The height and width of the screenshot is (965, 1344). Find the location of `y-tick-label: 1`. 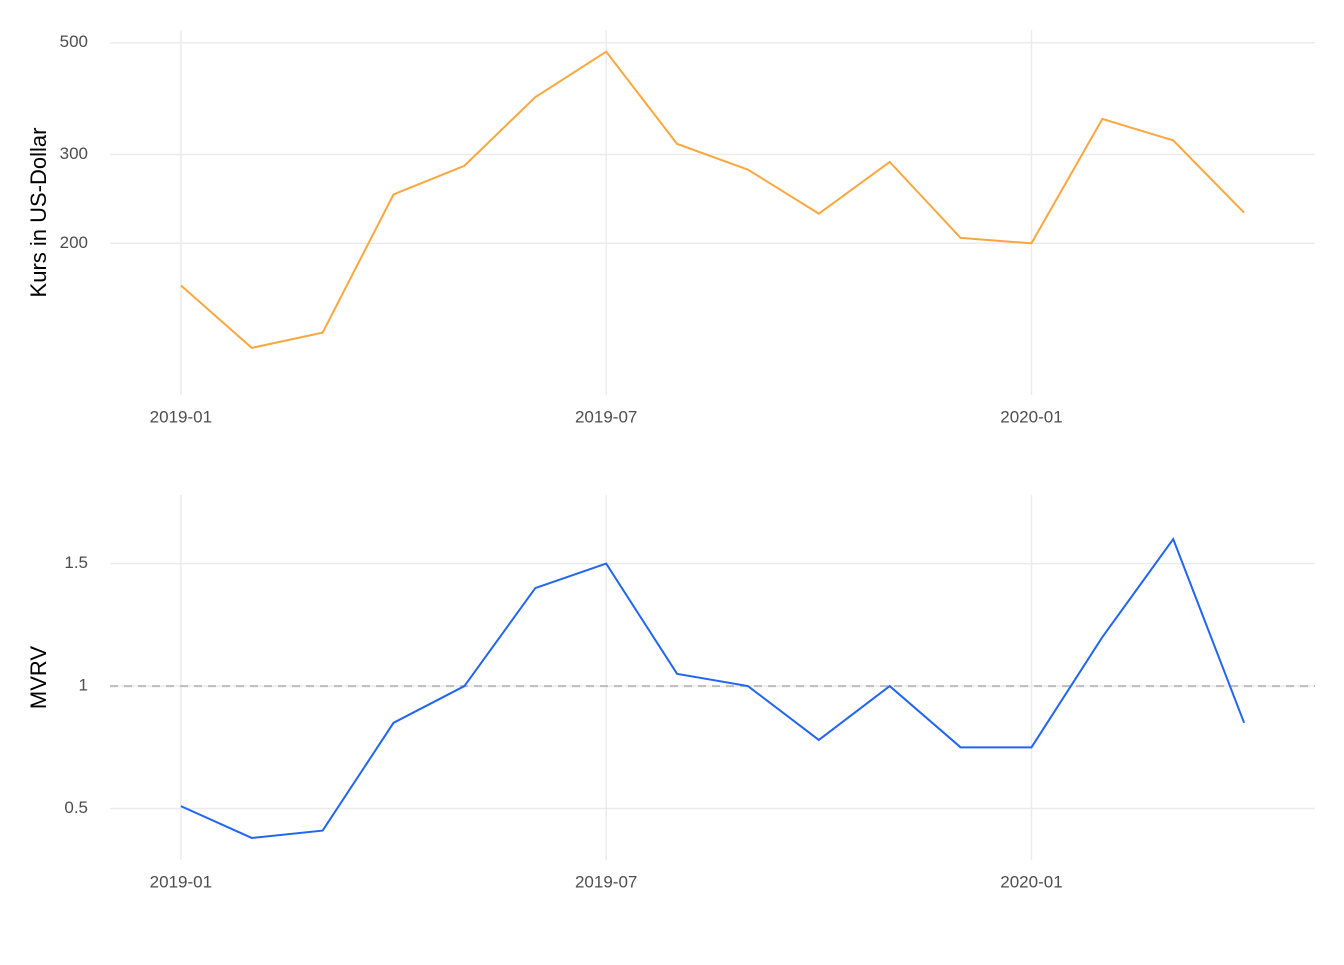

y-tick-label: 1 is located at coordinates (83, 685).